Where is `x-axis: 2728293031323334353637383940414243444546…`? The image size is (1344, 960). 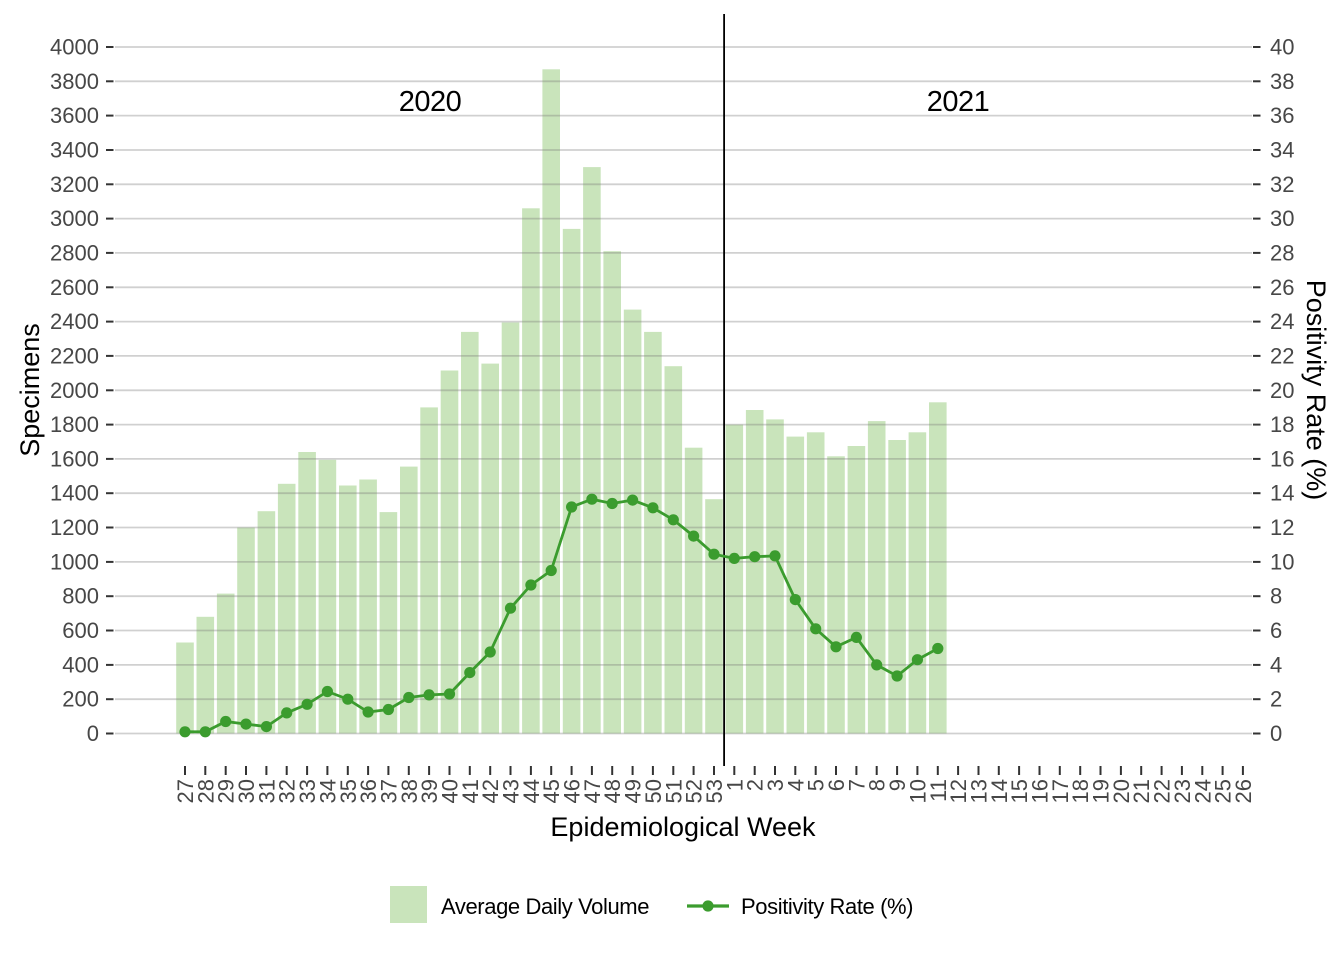
x-axis: 2728293031323334353637383940414243444546… is located at coordinates (714, 784).